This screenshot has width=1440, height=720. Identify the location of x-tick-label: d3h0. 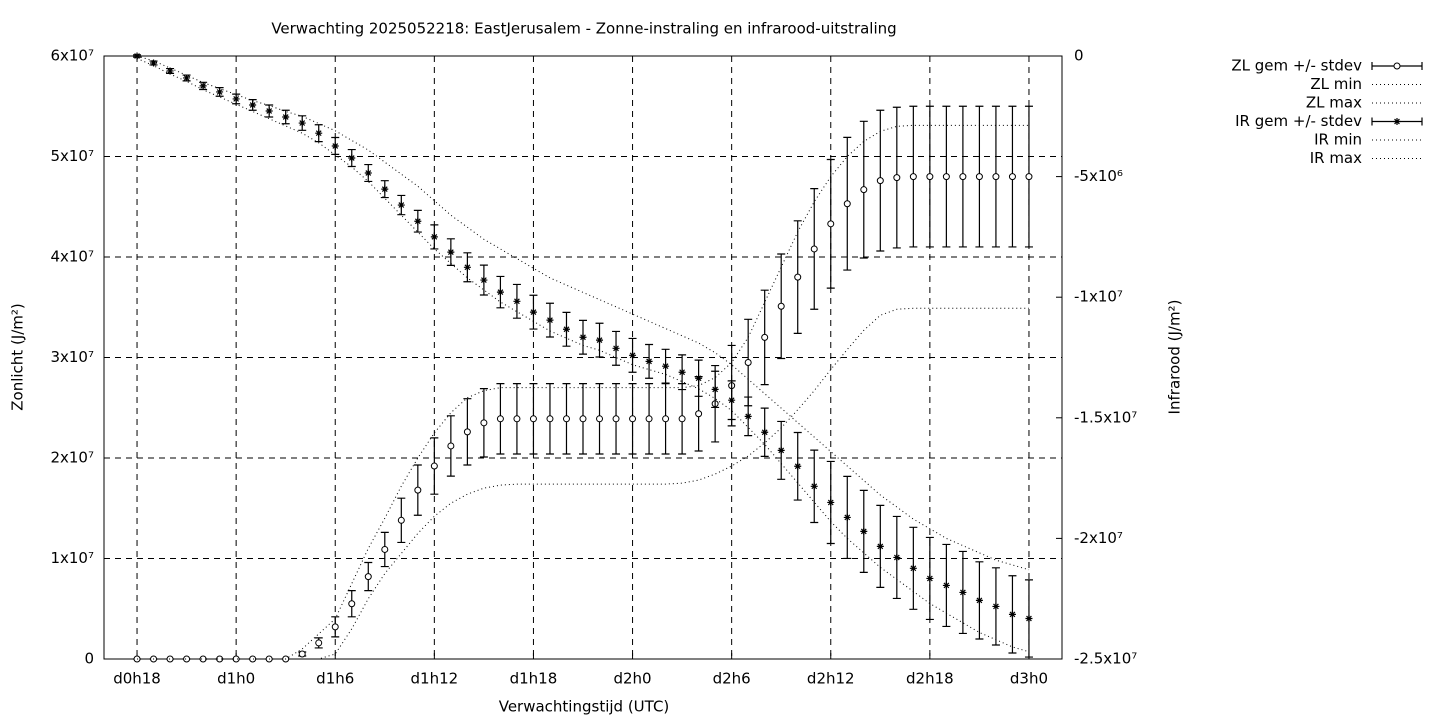
(1029, 679).